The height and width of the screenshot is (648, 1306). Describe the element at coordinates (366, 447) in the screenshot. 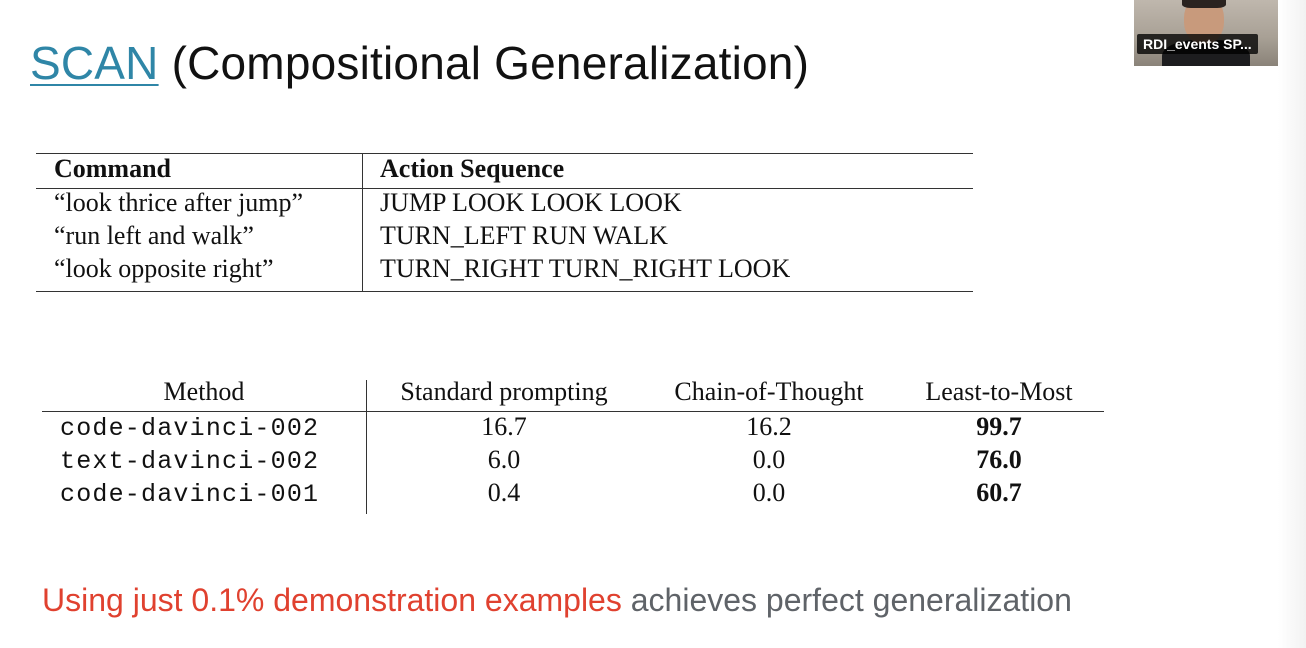

I see `results-column-divider` at that location.